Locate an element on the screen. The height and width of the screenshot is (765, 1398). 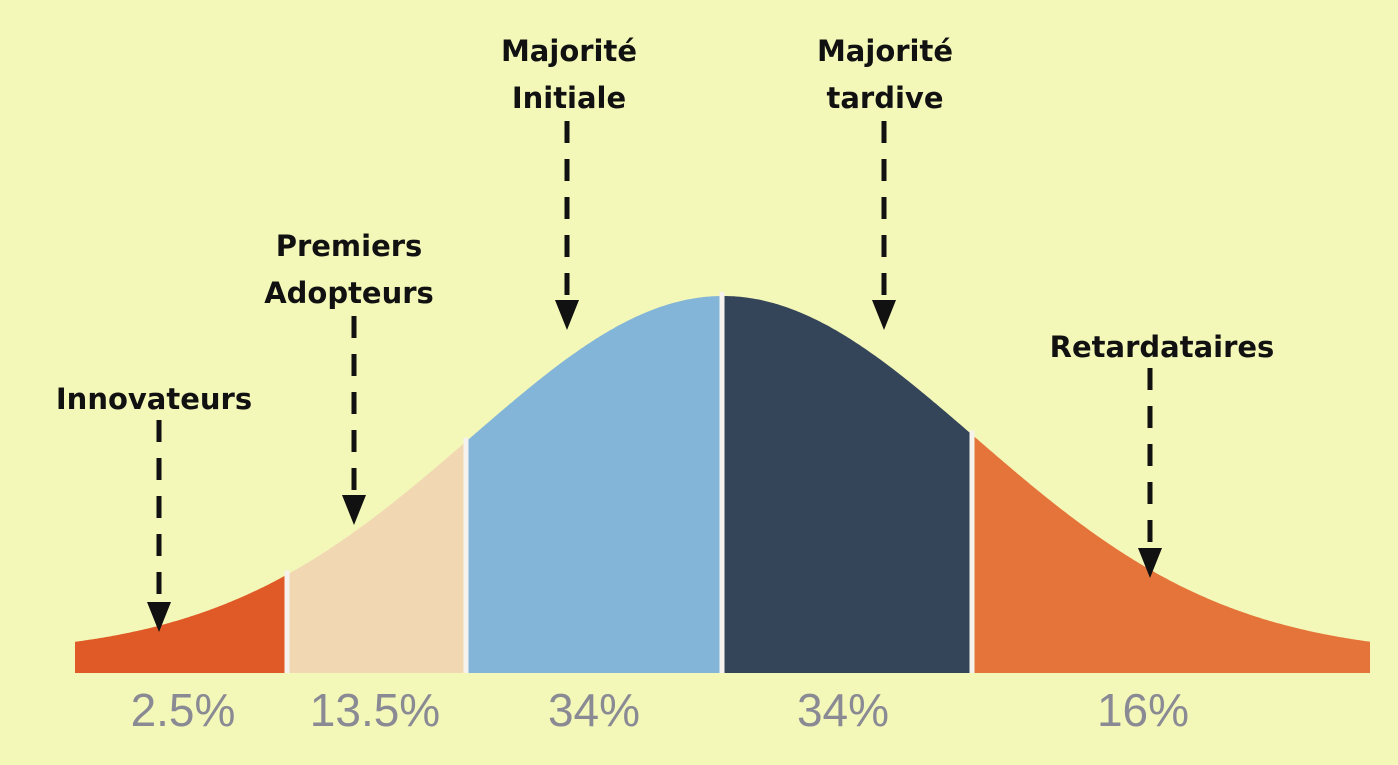
percent-majorite-initiale: 34% is located at coordinates (594, 710).